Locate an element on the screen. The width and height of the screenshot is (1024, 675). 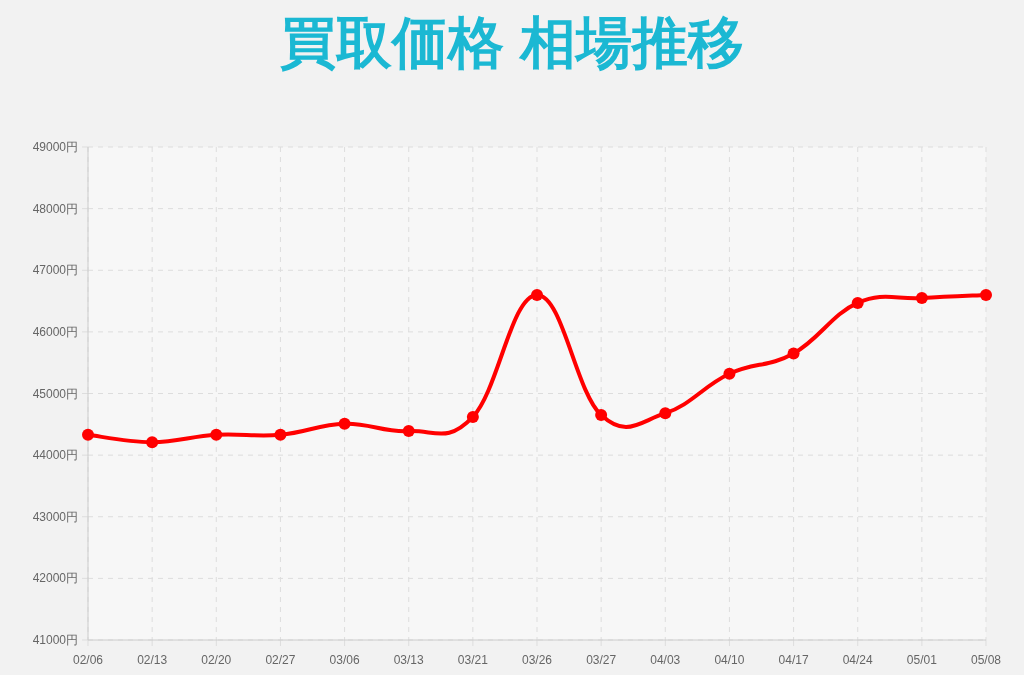
x-tick-label: 02/20 is located at coordinates (216, 660).